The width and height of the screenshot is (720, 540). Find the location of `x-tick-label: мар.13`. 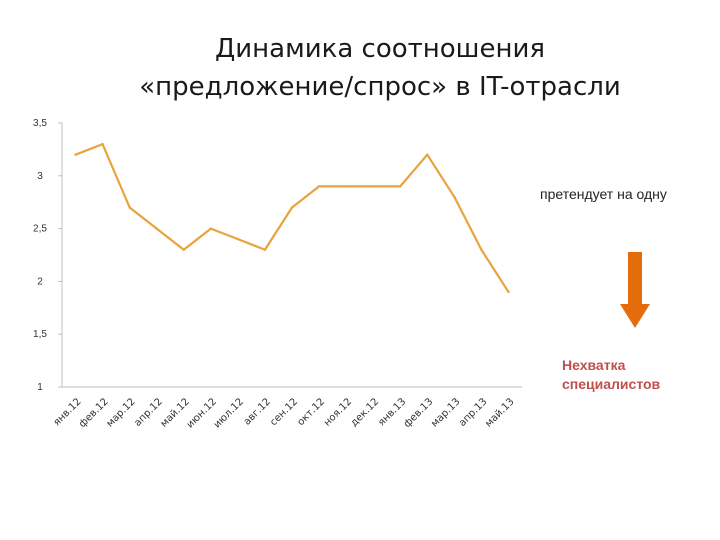

x-tick-label: мар.13 is located at coordinates (445, 412).